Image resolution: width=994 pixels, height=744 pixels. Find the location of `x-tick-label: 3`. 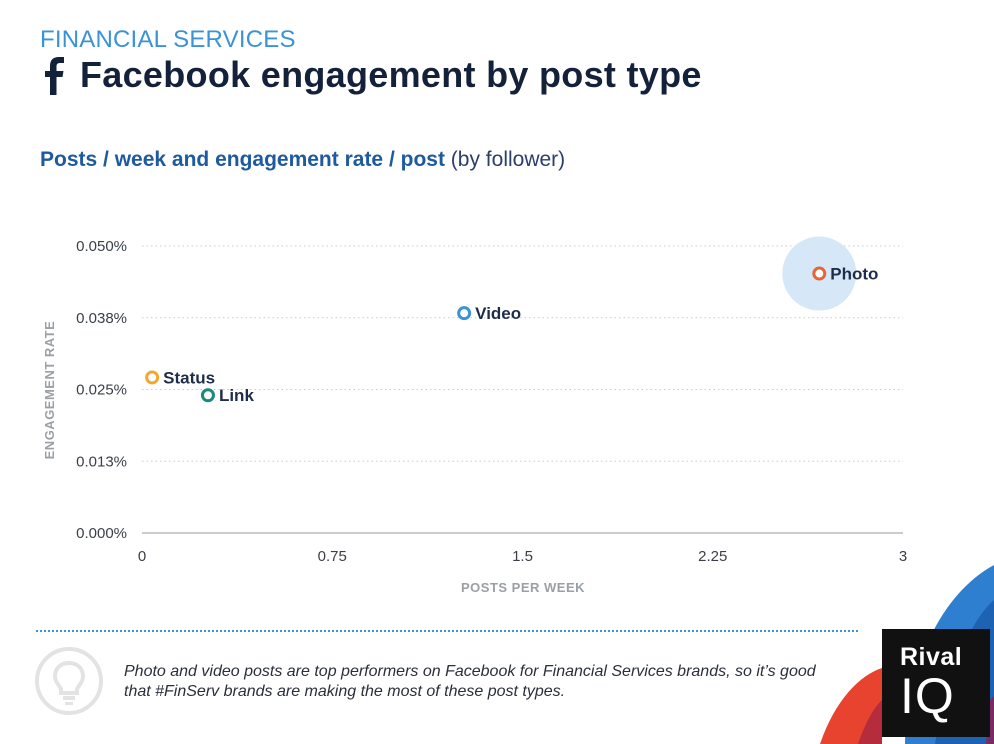

x-tick-label: 3 is located at coordinates (903, 556).